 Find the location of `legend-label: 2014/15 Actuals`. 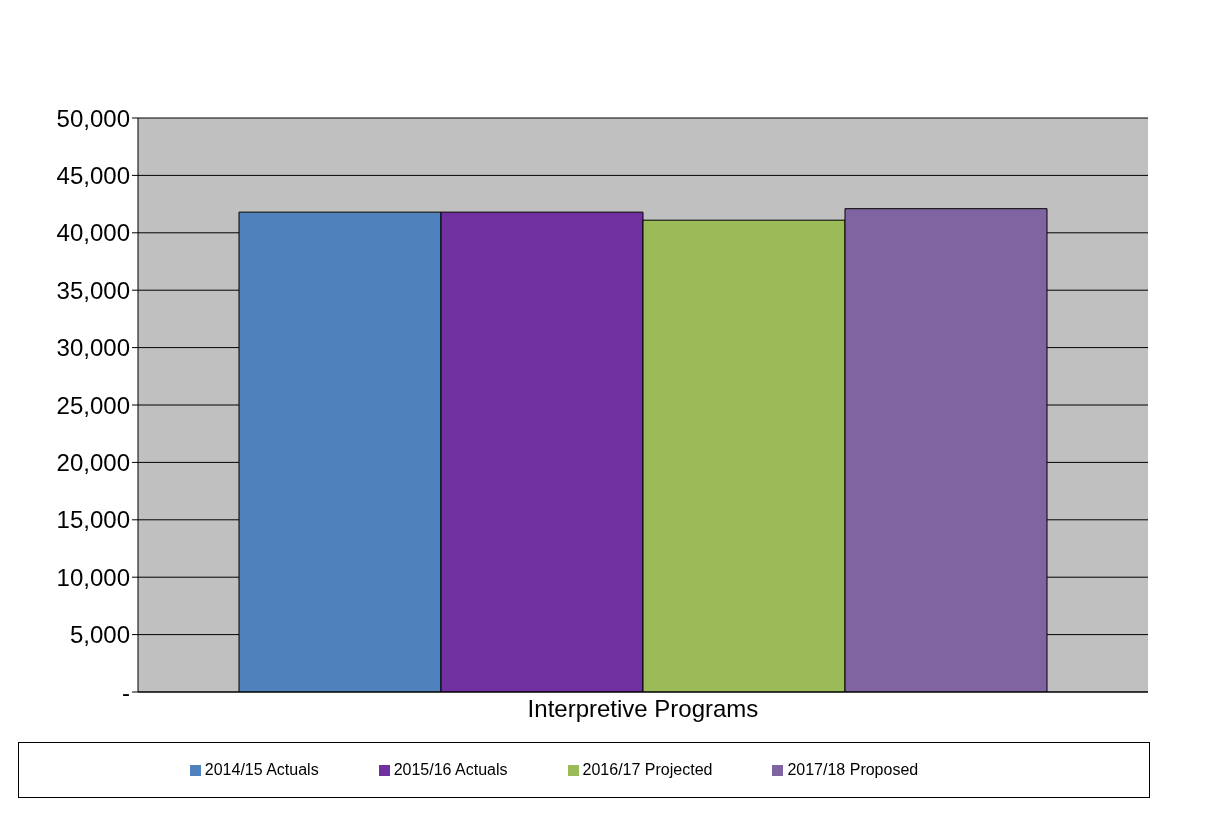

legend-label: 2014/15 Actuals is located at coordinates (261, 769).